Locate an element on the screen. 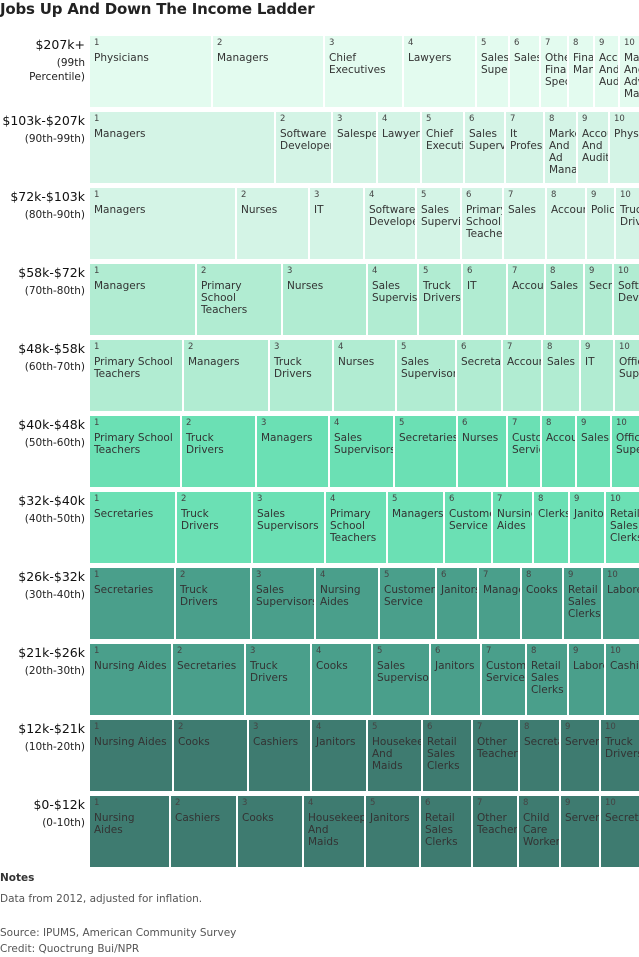 The width and height of the screenshot is (639, 957). job-cell: 6 Sales Supervisors is located at coordinates (485, 147).